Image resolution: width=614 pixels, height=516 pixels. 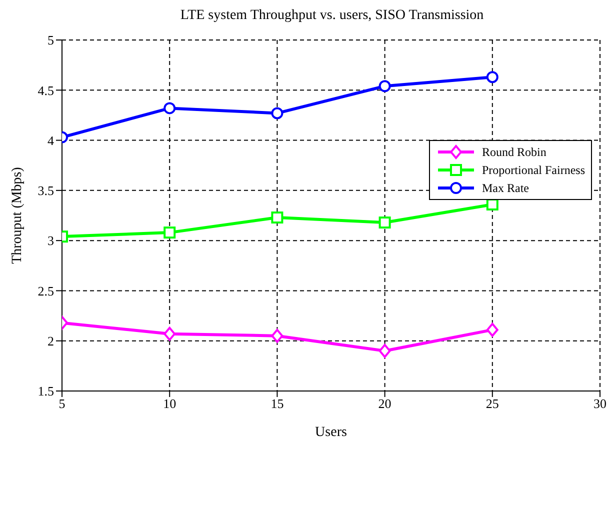 I want to click on y-tick-label: 2.5, so click(x=46, y=290).